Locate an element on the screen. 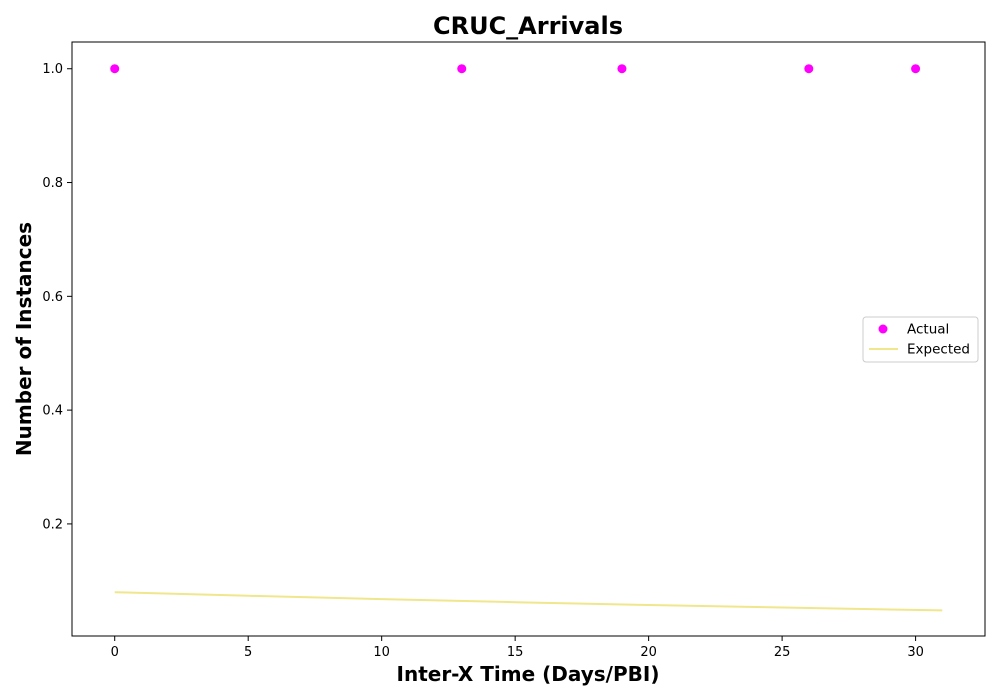  legend-frame is located at coordinates (920, 339).